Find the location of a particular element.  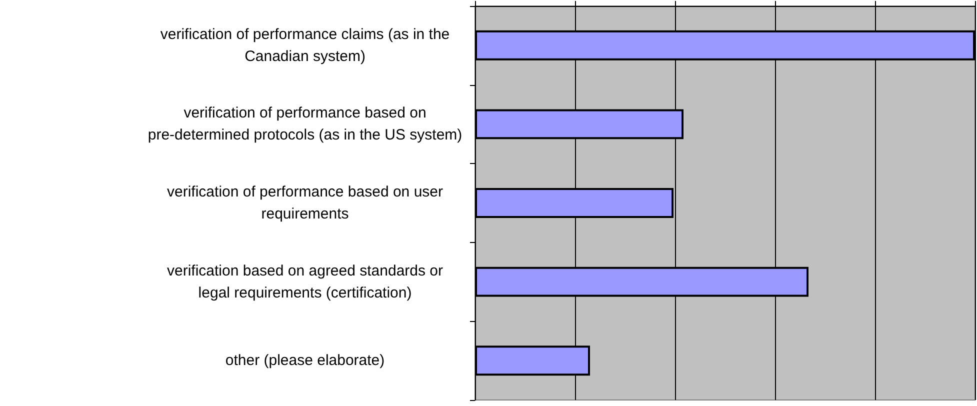

y-tick-label: other (please elaborate) is located at coordinates (305, 361).